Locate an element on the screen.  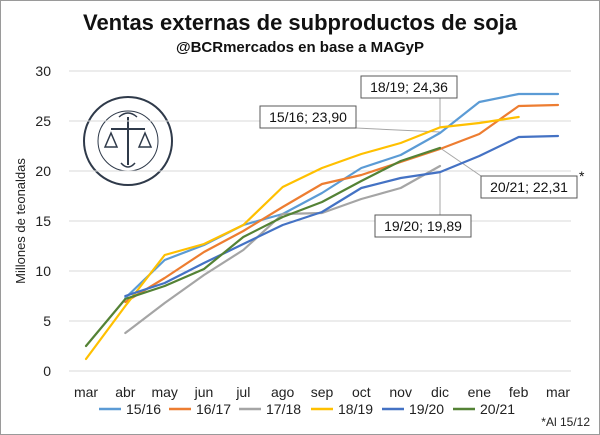
callout-label: 20/21; 22,31 is located at coordinates (529, 187).